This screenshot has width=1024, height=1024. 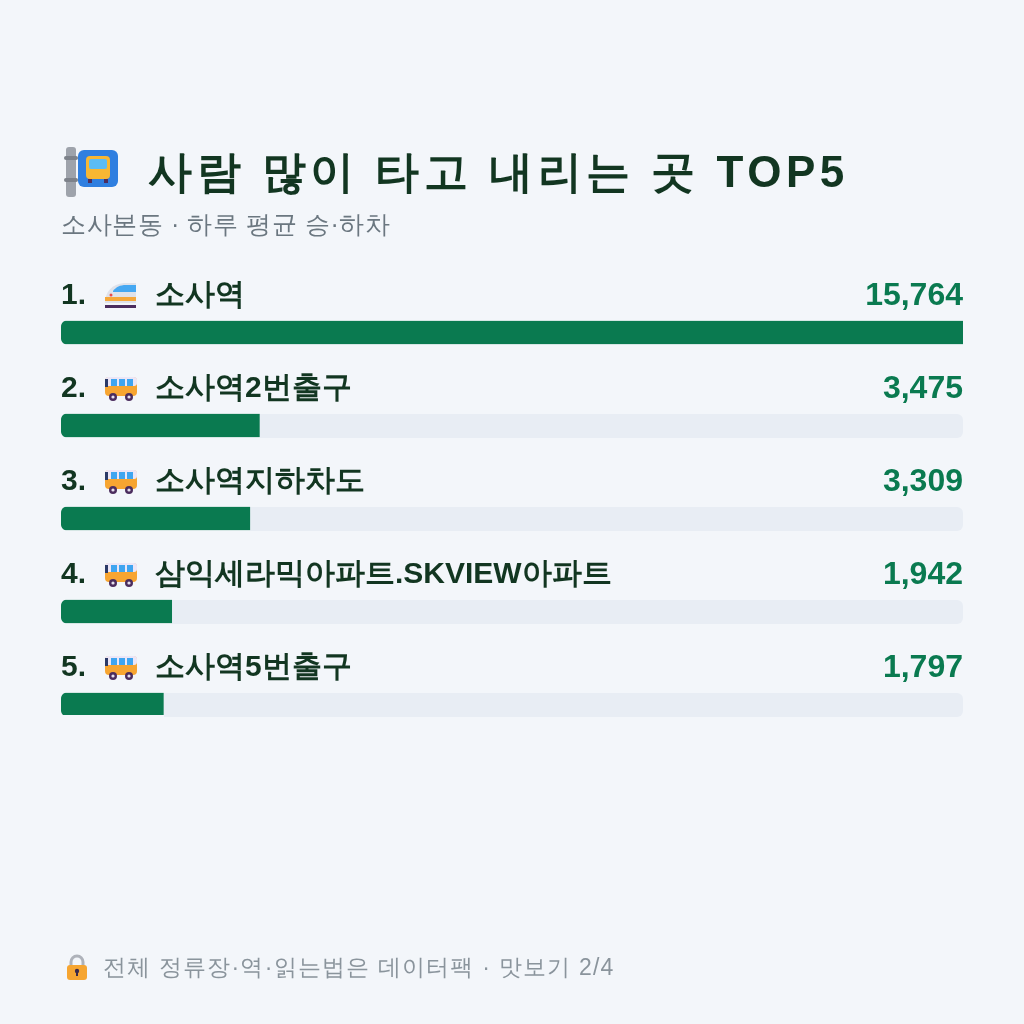 What do you see at coordinates (922, 665) in the screenshot?
I see `data-label: 1,797` at bounding box center [922, 665].